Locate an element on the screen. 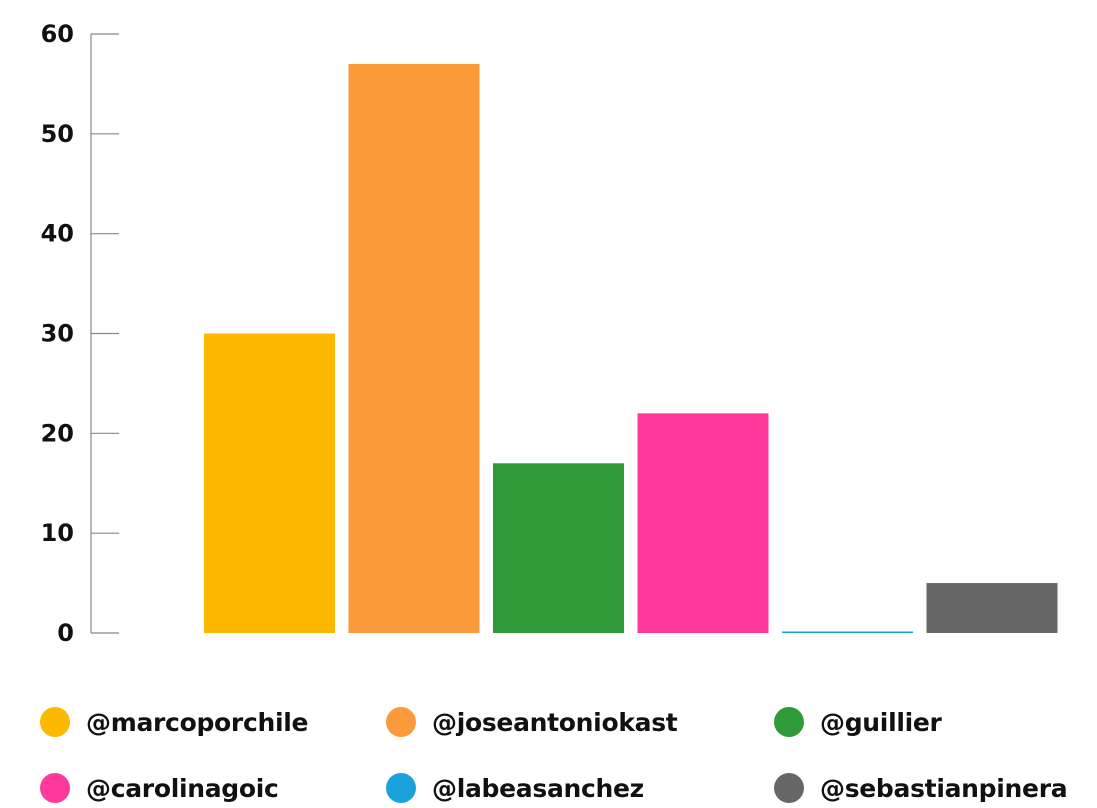  legend-item: @sebastianpinera is located at coordinates (921, 788).